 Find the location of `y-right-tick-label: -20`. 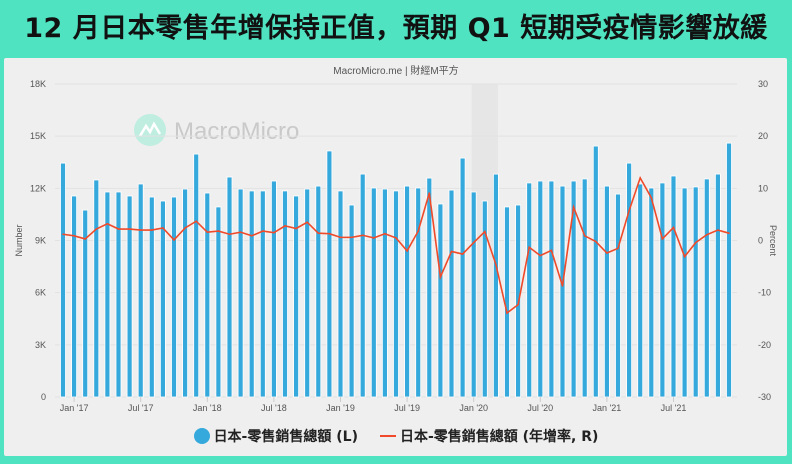

y-right-tick-label: -20 is located at coordinates (764, 345).